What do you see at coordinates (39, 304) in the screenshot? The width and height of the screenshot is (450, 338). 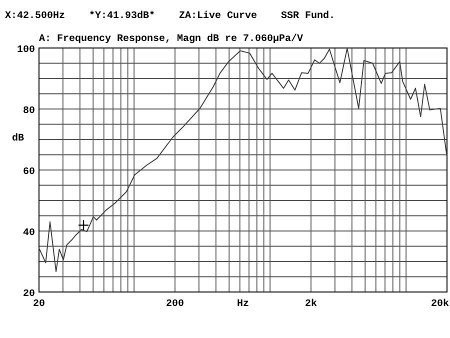 I see `x-tick-label: 20` at bounding box center [39, 304].